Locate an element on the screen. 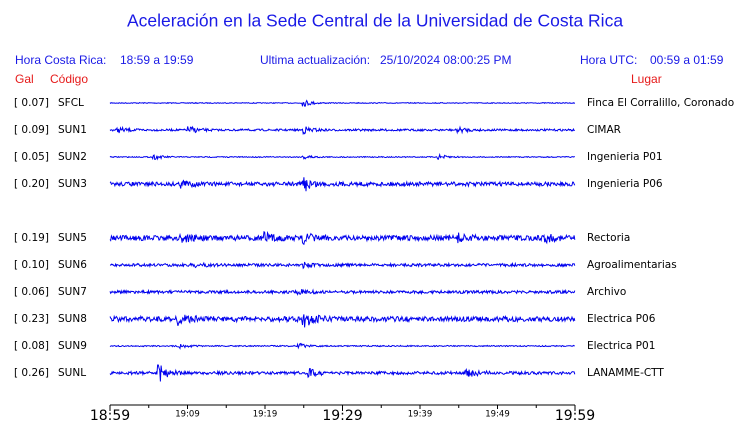 The width and height of the screenshot is (740, 423). station-place: Agroalimentarias is located at coordinates (632, 265).